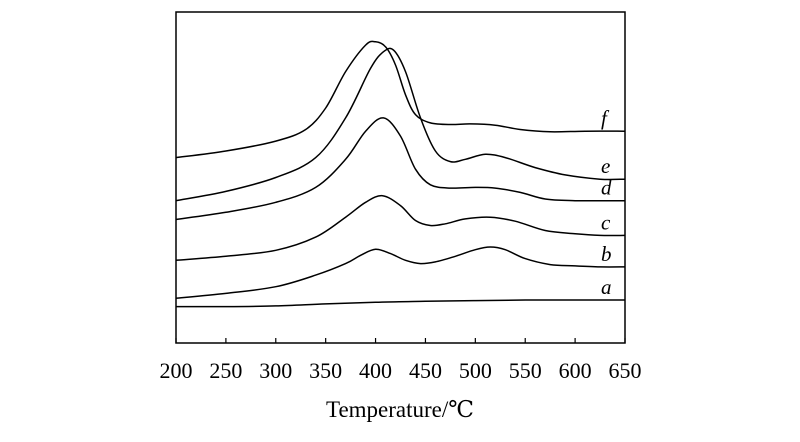  I want to click on x-tick-label: 200, so click(176, 370).